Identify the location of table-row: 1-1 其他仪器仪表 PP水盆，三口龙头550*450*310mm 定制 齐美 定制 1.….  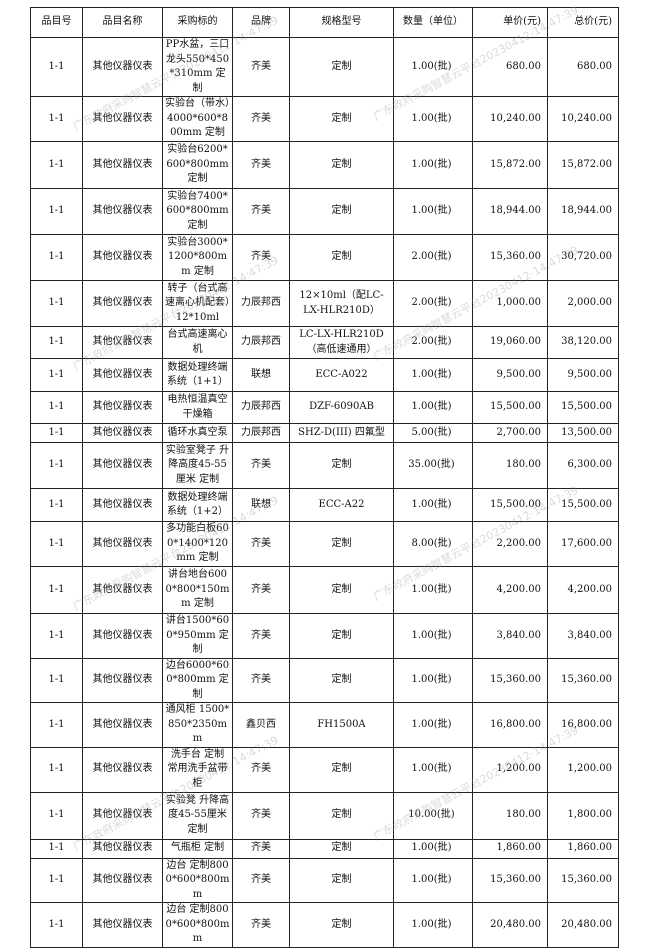
(324, 67).